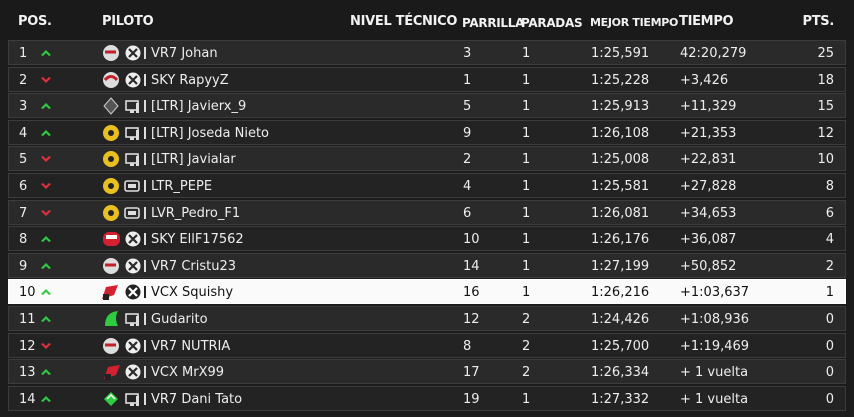 The image size is (854, 417). What do you see at coordinates (715, 346) in the screenshot?
I see `cell-time: +1:19,469` at bounding box center [715, 346].